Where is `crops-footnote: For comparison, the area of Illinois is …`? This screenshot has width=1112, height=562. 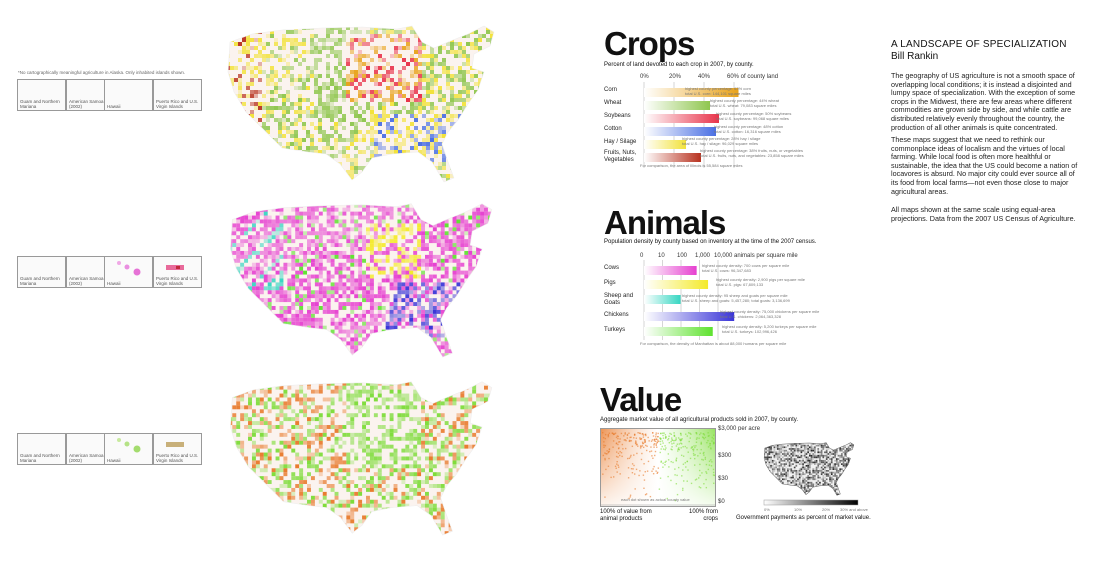
crops-footnote: For comparison, the area of Illinois is … is located at coordinates (691, 165).